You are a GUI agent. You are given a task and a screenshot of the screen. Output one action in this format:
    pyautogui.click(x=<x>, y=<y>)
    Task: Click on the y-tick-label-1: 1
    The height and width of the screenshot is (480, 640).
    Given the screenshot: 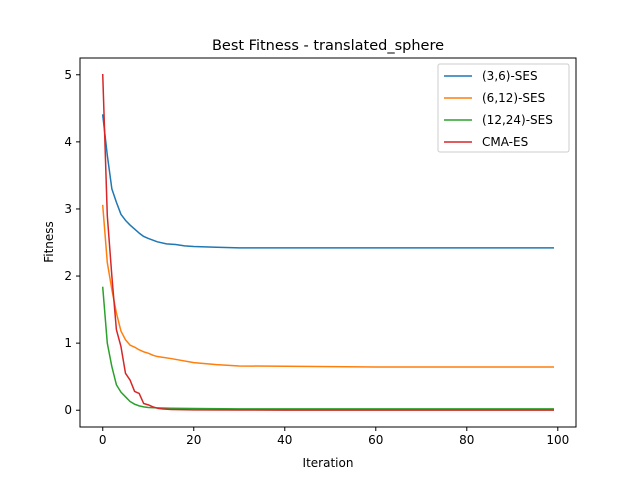 What is the action you would take?
    pyautogui.click(x=68, y=343)
    